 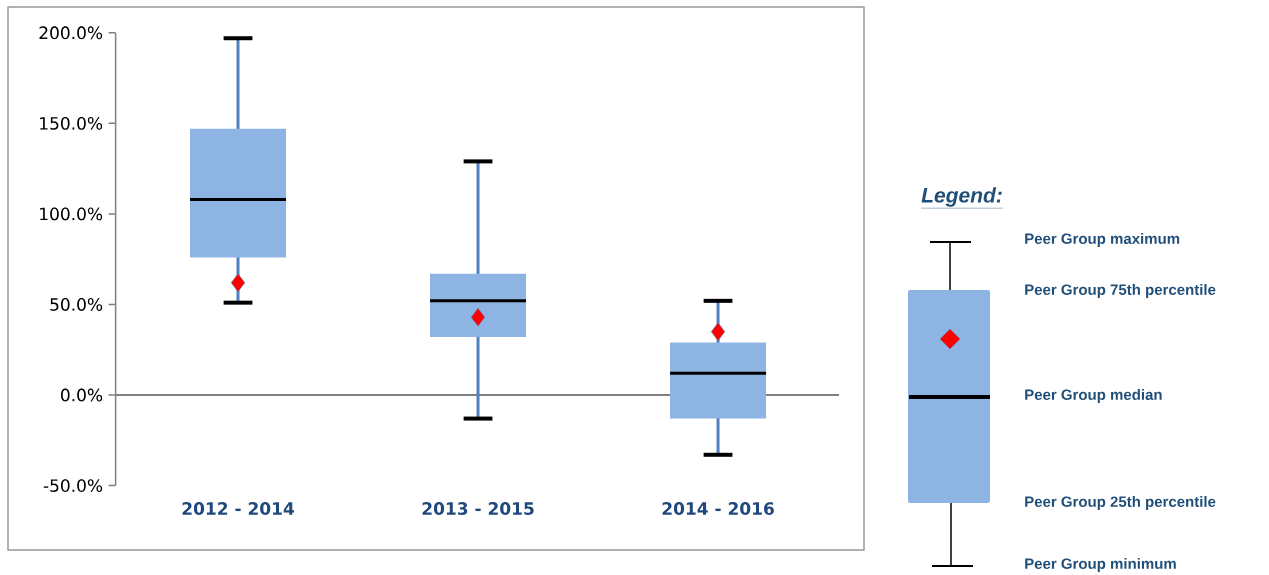 What do you see at coordinates (1102, 240) in the screenshot?
I see `text: Peer Group maximum` at bounding box center [1102, 240].